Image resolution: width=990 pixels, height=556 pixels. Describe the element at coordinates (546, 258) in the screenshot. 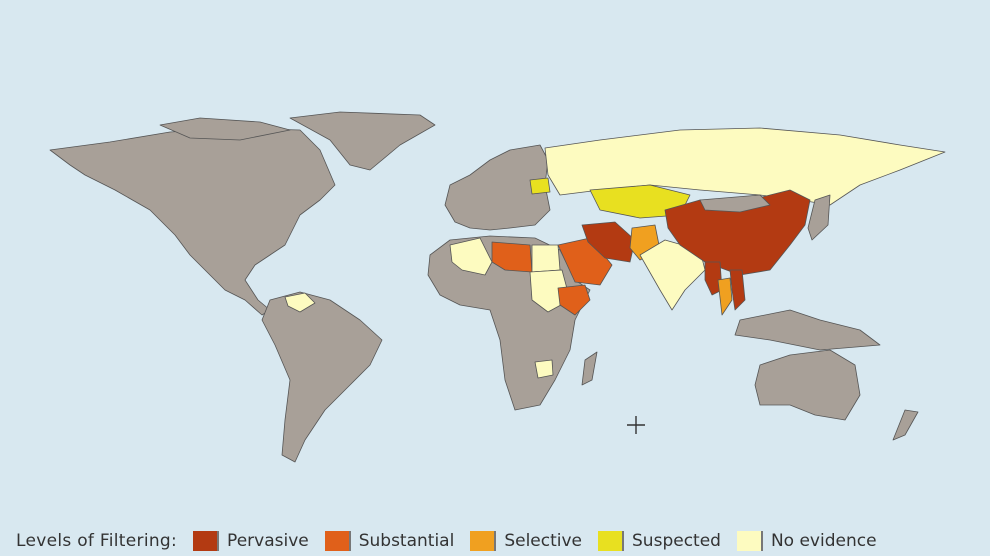

I see `egypt` at that location.